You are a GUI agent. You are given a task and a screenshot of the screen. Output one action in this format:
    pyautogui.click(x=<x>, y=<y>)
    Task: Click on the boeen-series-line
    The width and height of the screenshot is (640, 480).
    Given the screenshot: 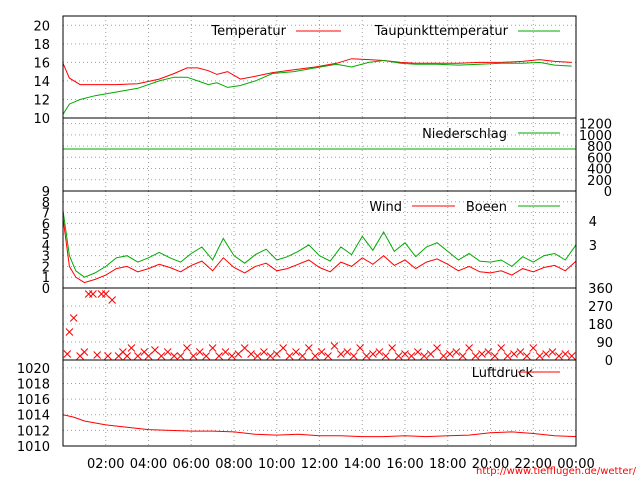 What is the action you would take?
    pyautogui.click(x=319, y=244)
    